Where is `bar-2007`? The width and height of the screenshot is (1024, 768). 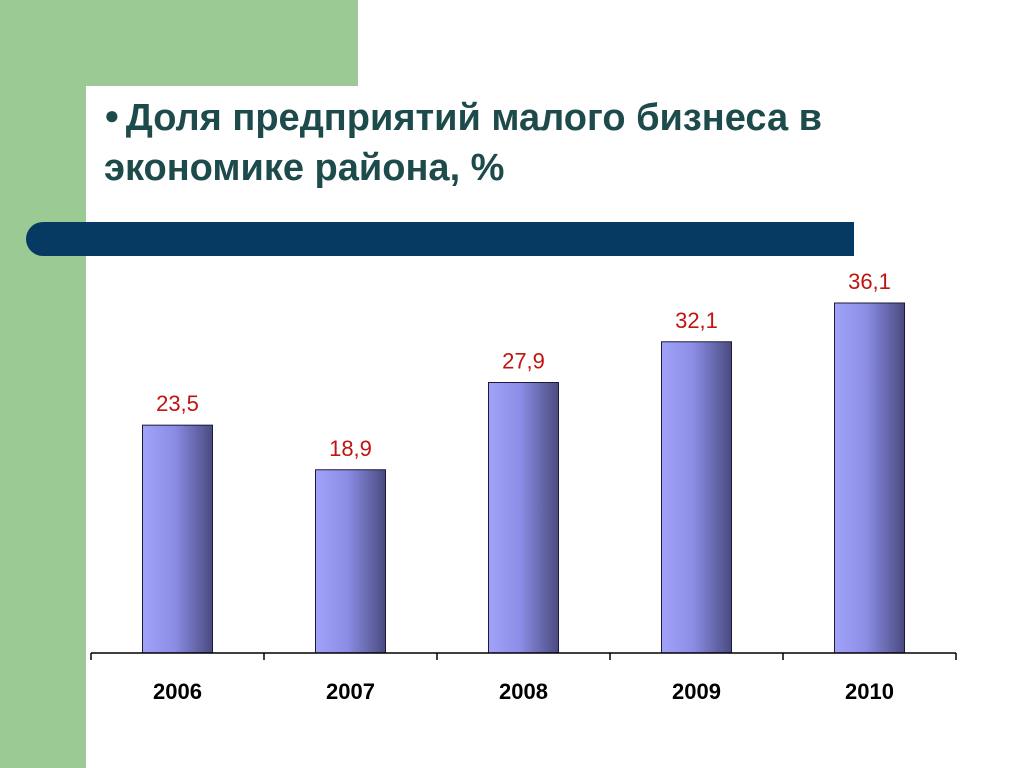 bar-2007 is located at coordinates (350, 561).